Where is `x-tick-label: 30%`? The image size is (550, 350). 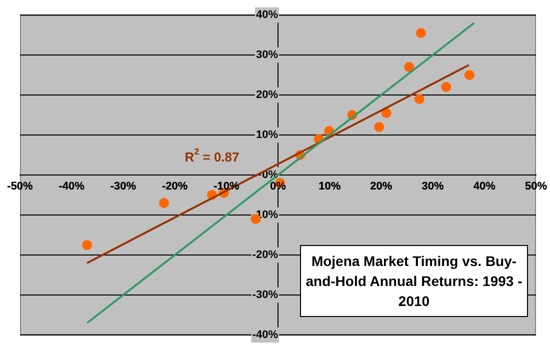 x-tick-label: 30% is located at coordinates (433, 186).